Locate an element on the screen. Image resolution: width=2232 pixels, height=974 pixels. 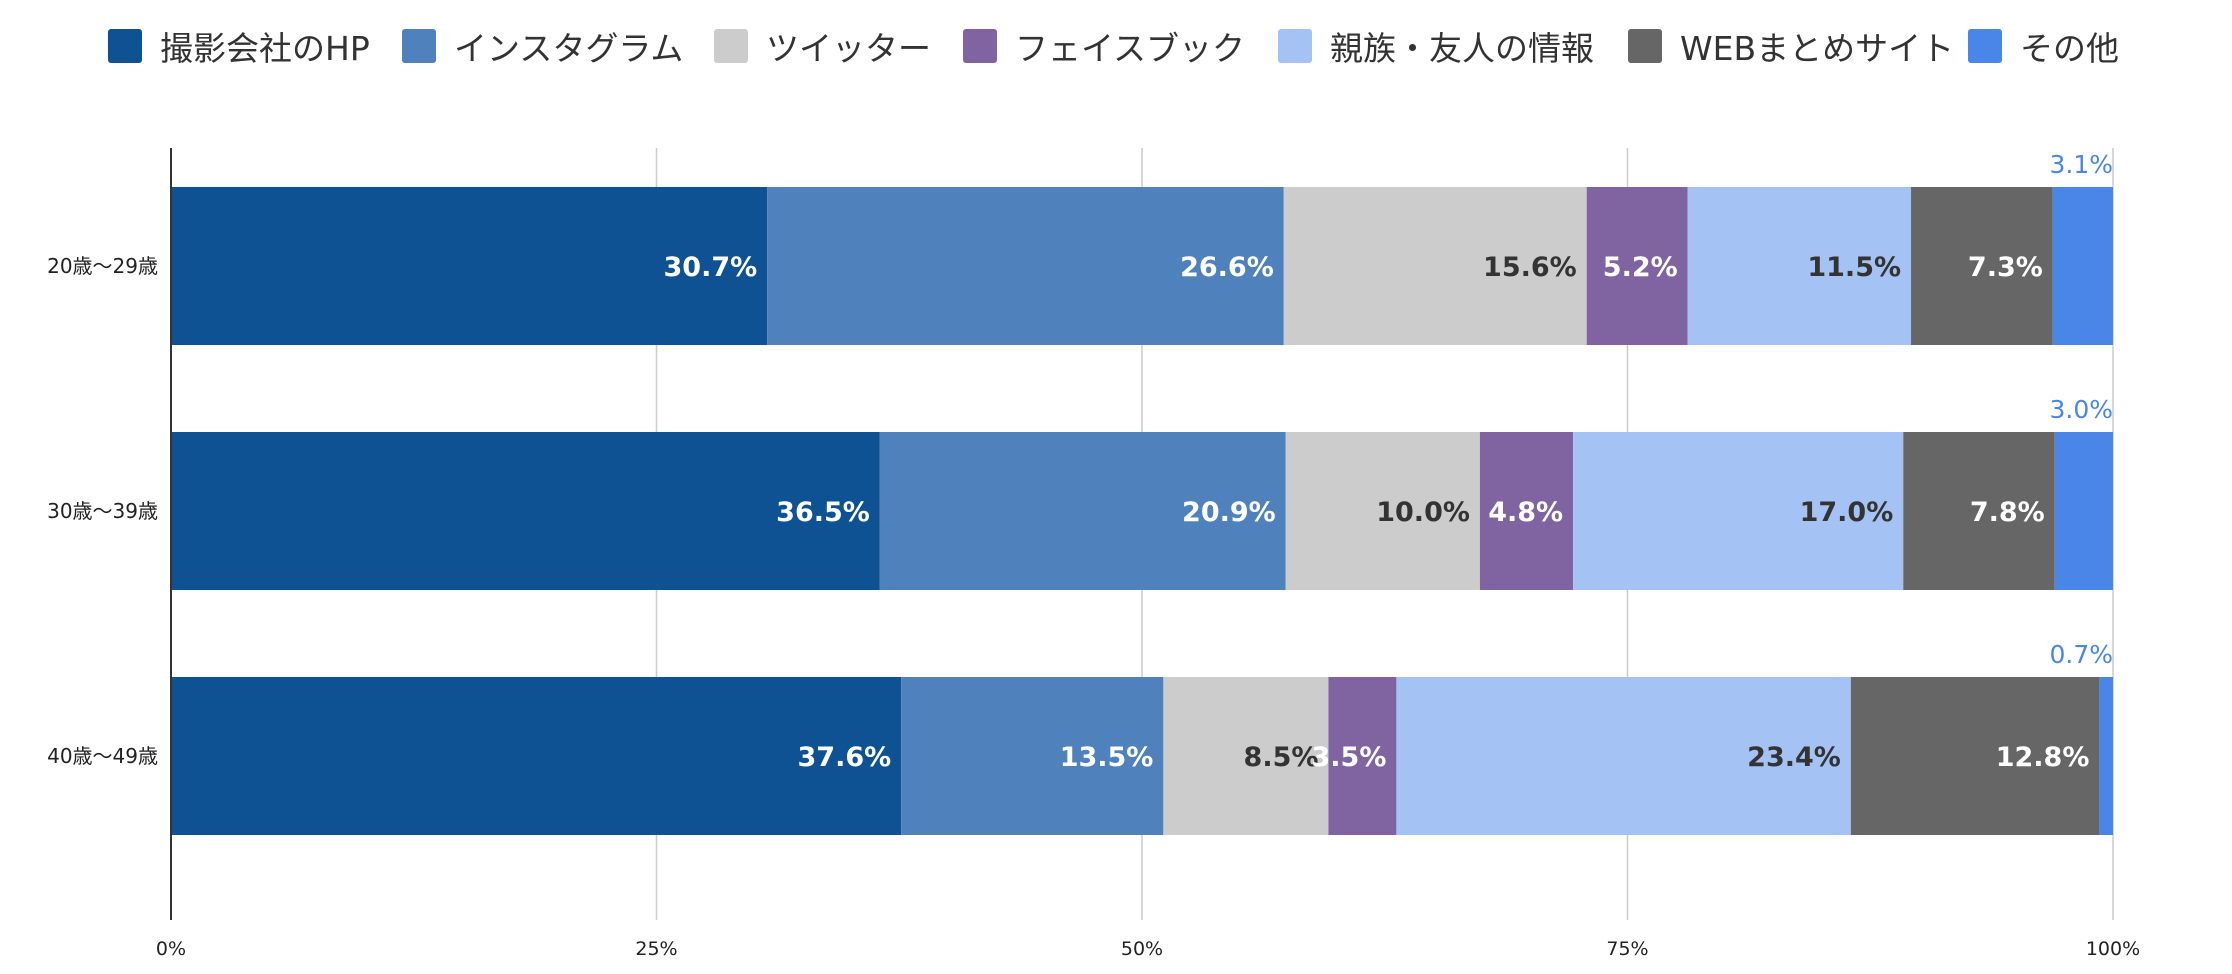
legend-item: ツイッター is located at coordinates (822, 47).